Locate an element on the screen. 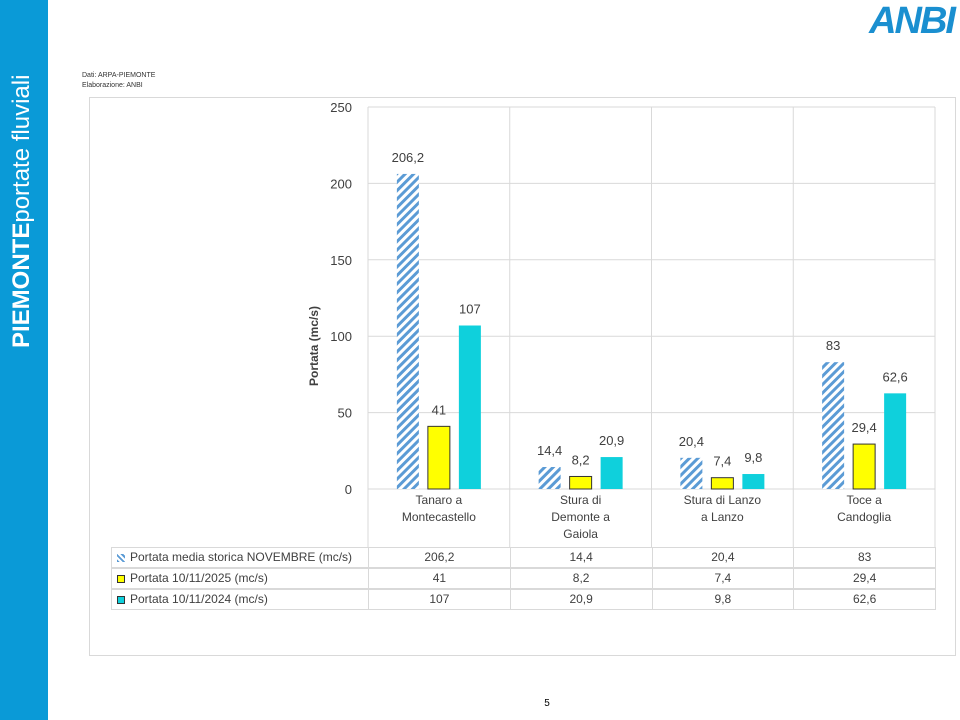 The width and height of the screenshot is (960, 720). data-label: 41 is located at coordinates (439, 409).